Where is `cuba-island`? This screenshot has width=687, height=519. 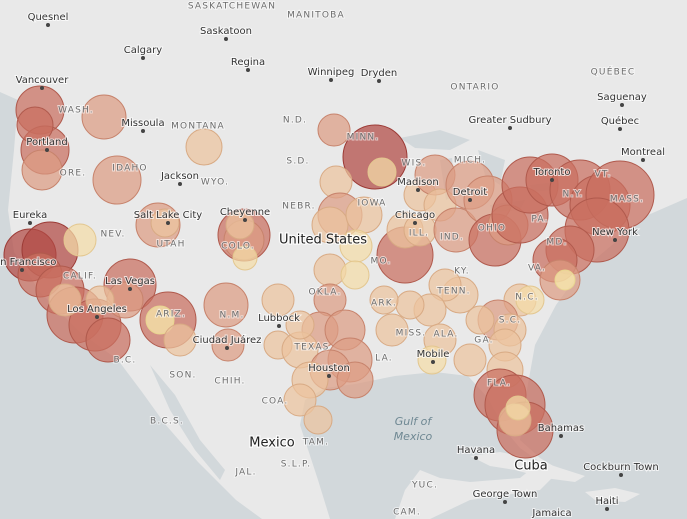
cuba-island is located at coordinates (527, 467).